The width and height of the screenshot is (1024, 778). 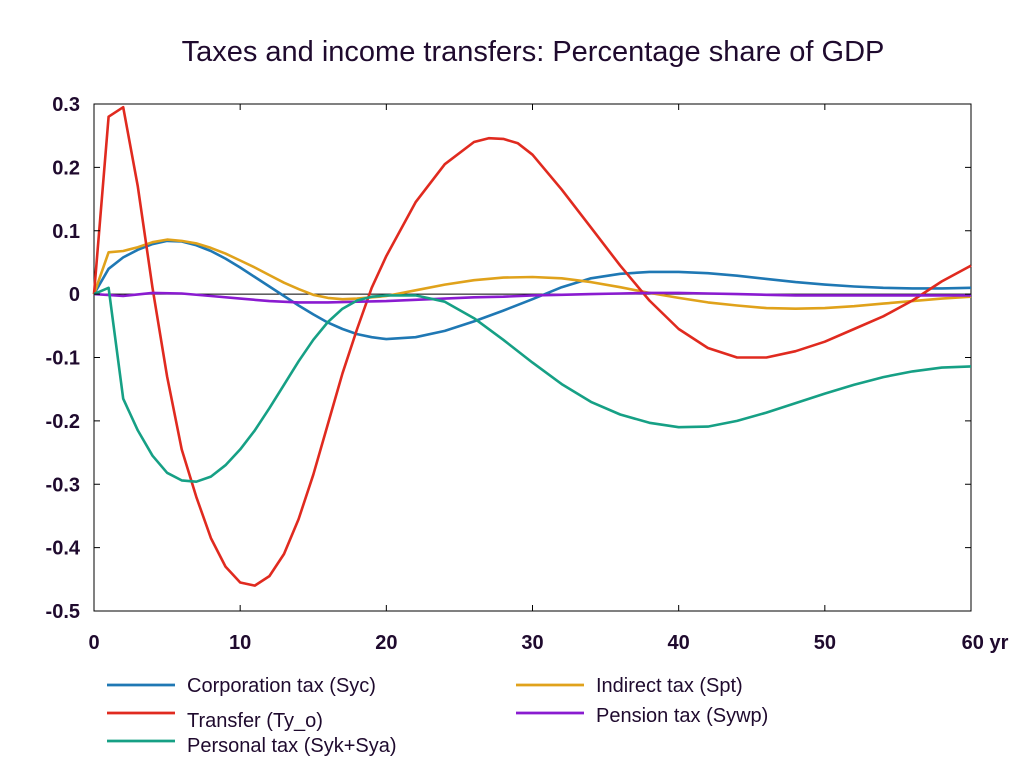 What do you see at coordinates (292, 746) in the screenshot?
I see `legend-label: Personal tax (Syk+Sya)` at bounding box center [292, 746].